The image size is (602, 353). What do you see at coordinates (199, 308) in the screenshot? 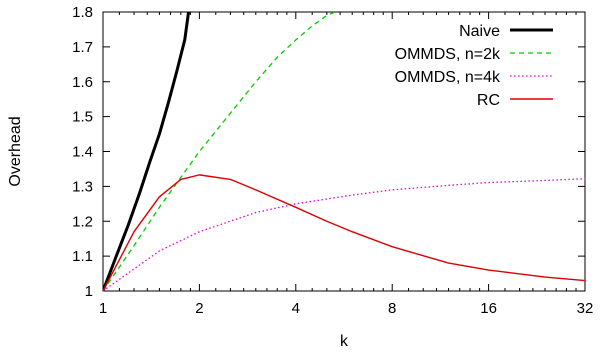
I see `x-tick-label: 2` at bounding box center [199, 308].